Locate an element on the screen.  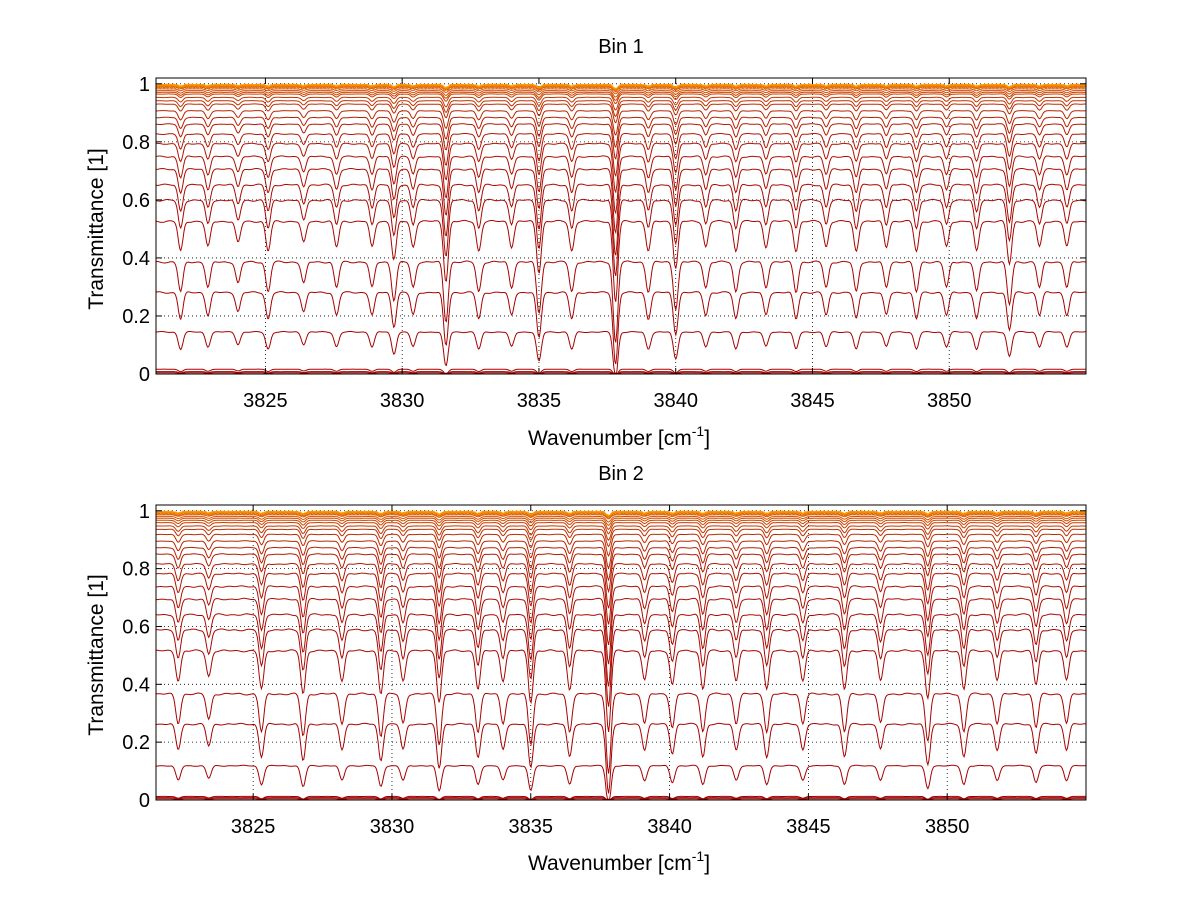
chart-title: Bin 1 is located at coordinates (621, 47).